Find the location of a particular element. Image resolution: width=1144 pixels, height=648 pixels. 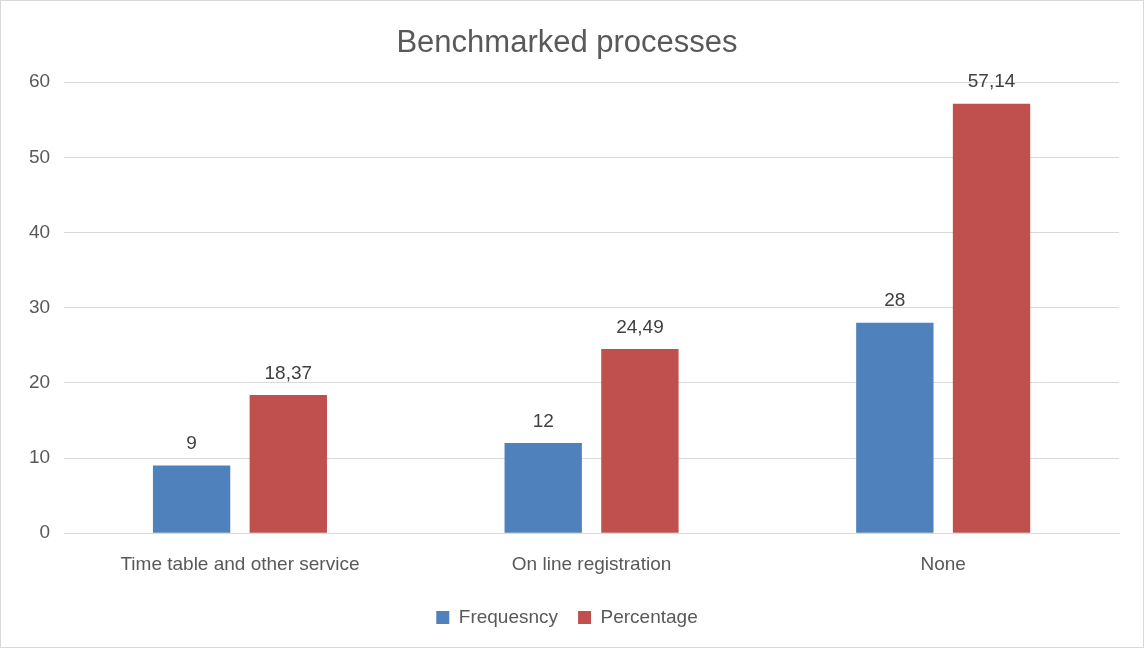

y-tick-label: 10 is located at coordinates (39, 457).